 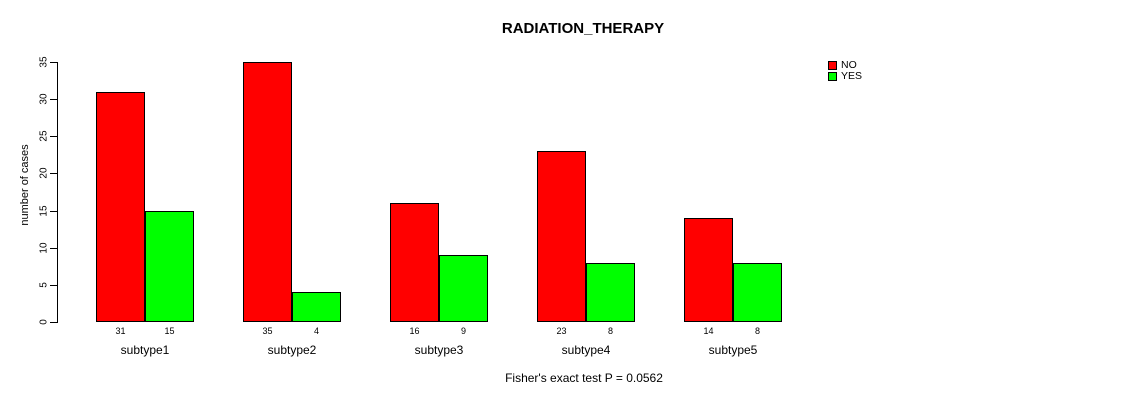 I want to click on bar-value-label: 4, so click(x=316, y=331).